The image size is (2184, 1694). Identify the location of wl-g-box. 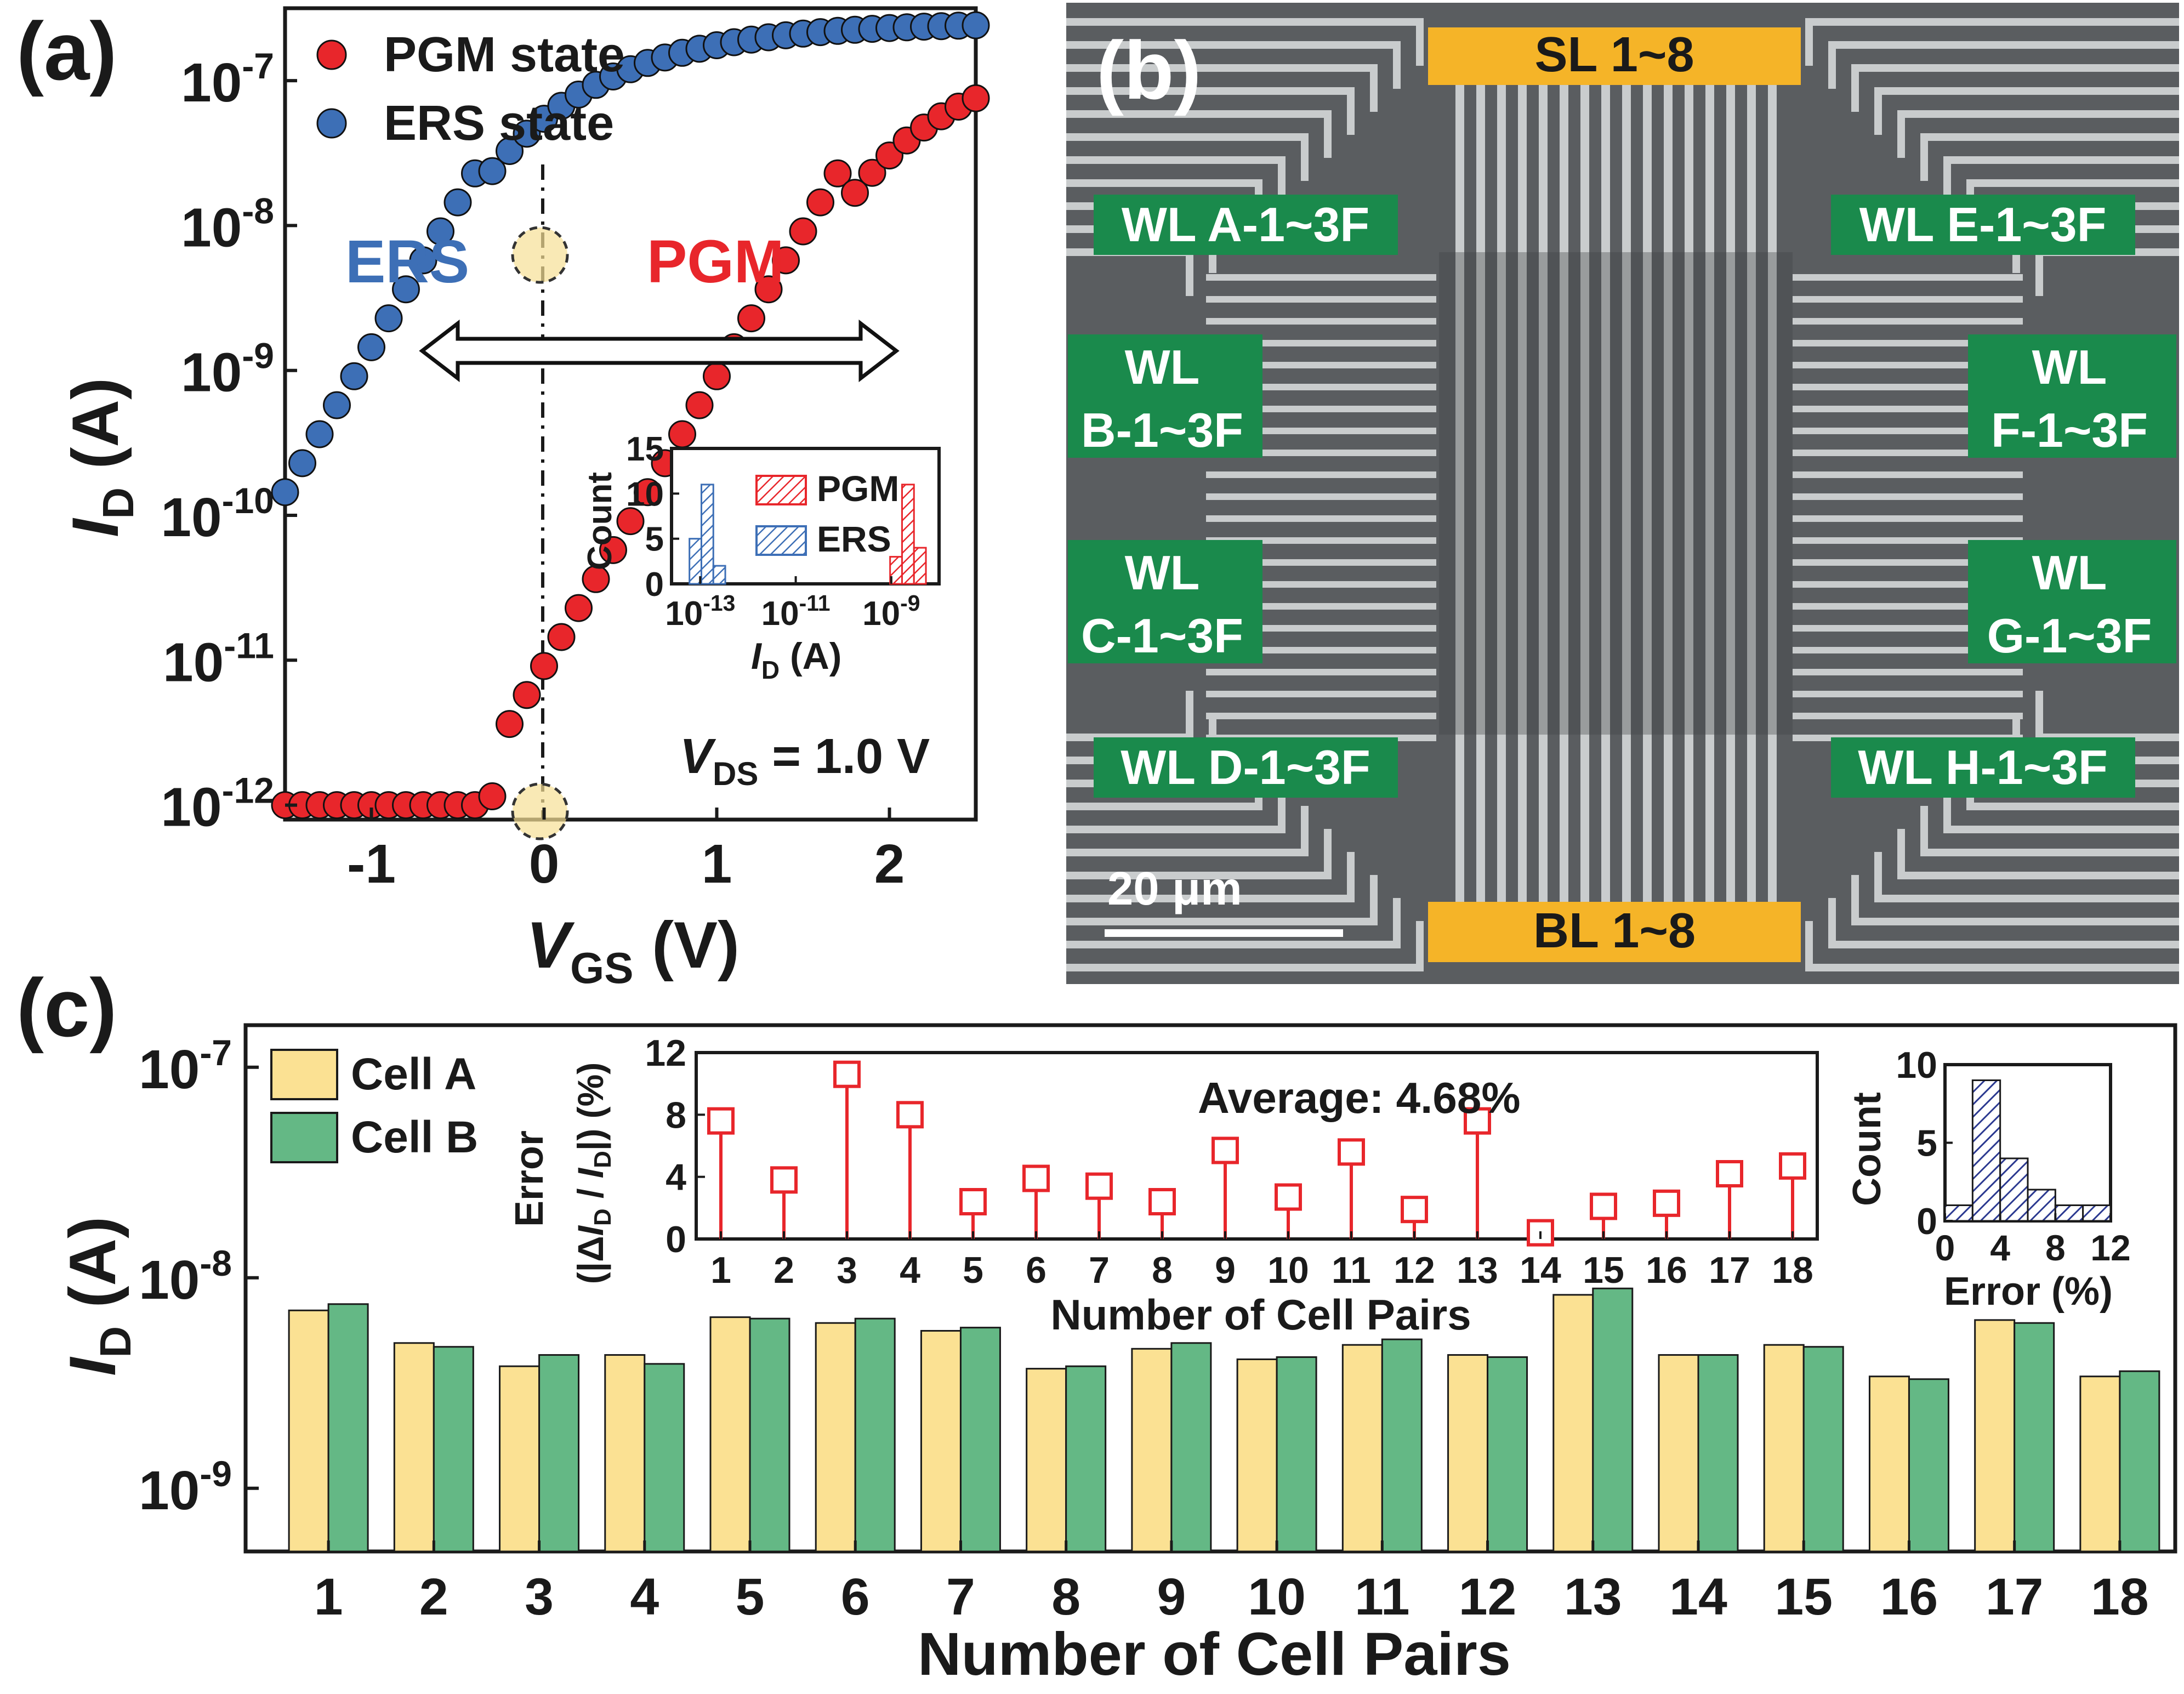
(2072, 602).